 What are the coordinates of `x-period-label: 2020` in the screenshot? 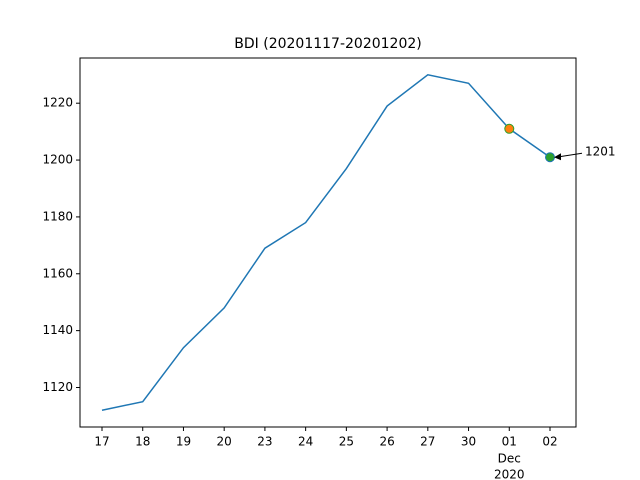 It's located at (509, 474).